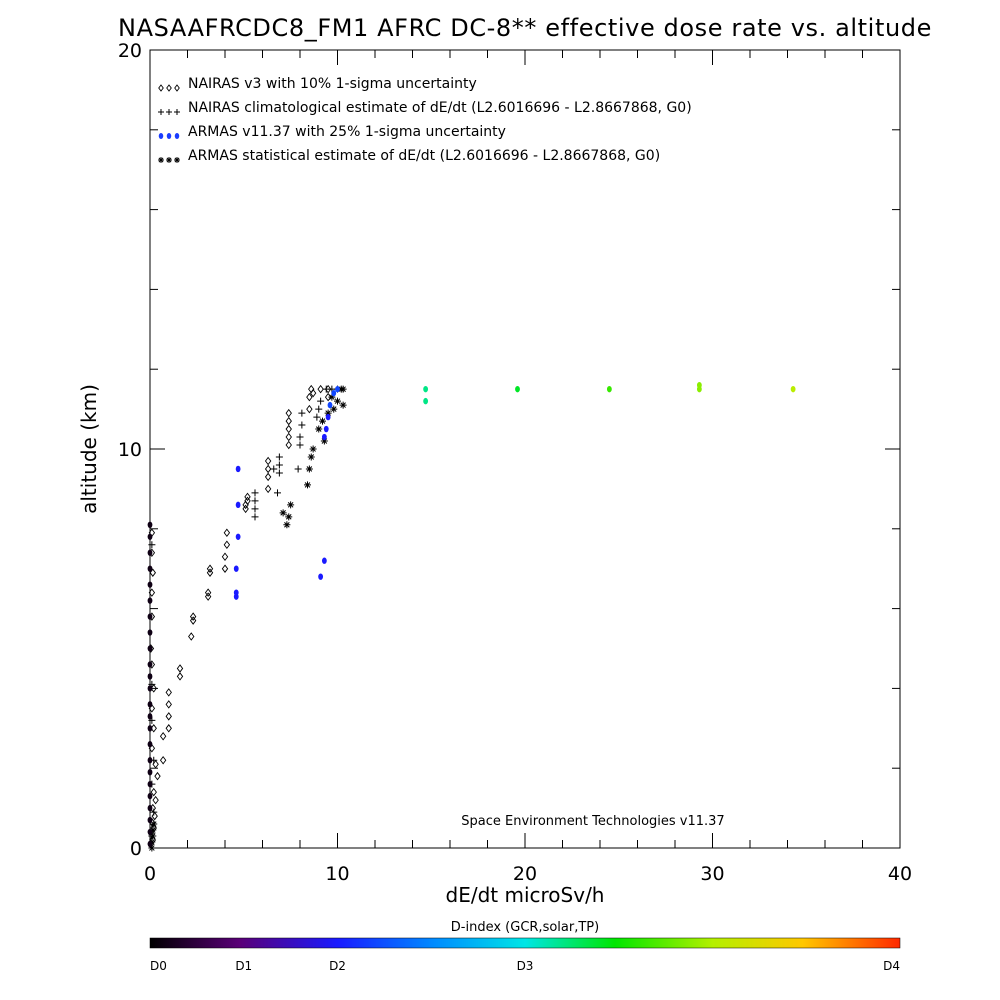  I want to click on colorbar-label: D2, so click(337, 966).